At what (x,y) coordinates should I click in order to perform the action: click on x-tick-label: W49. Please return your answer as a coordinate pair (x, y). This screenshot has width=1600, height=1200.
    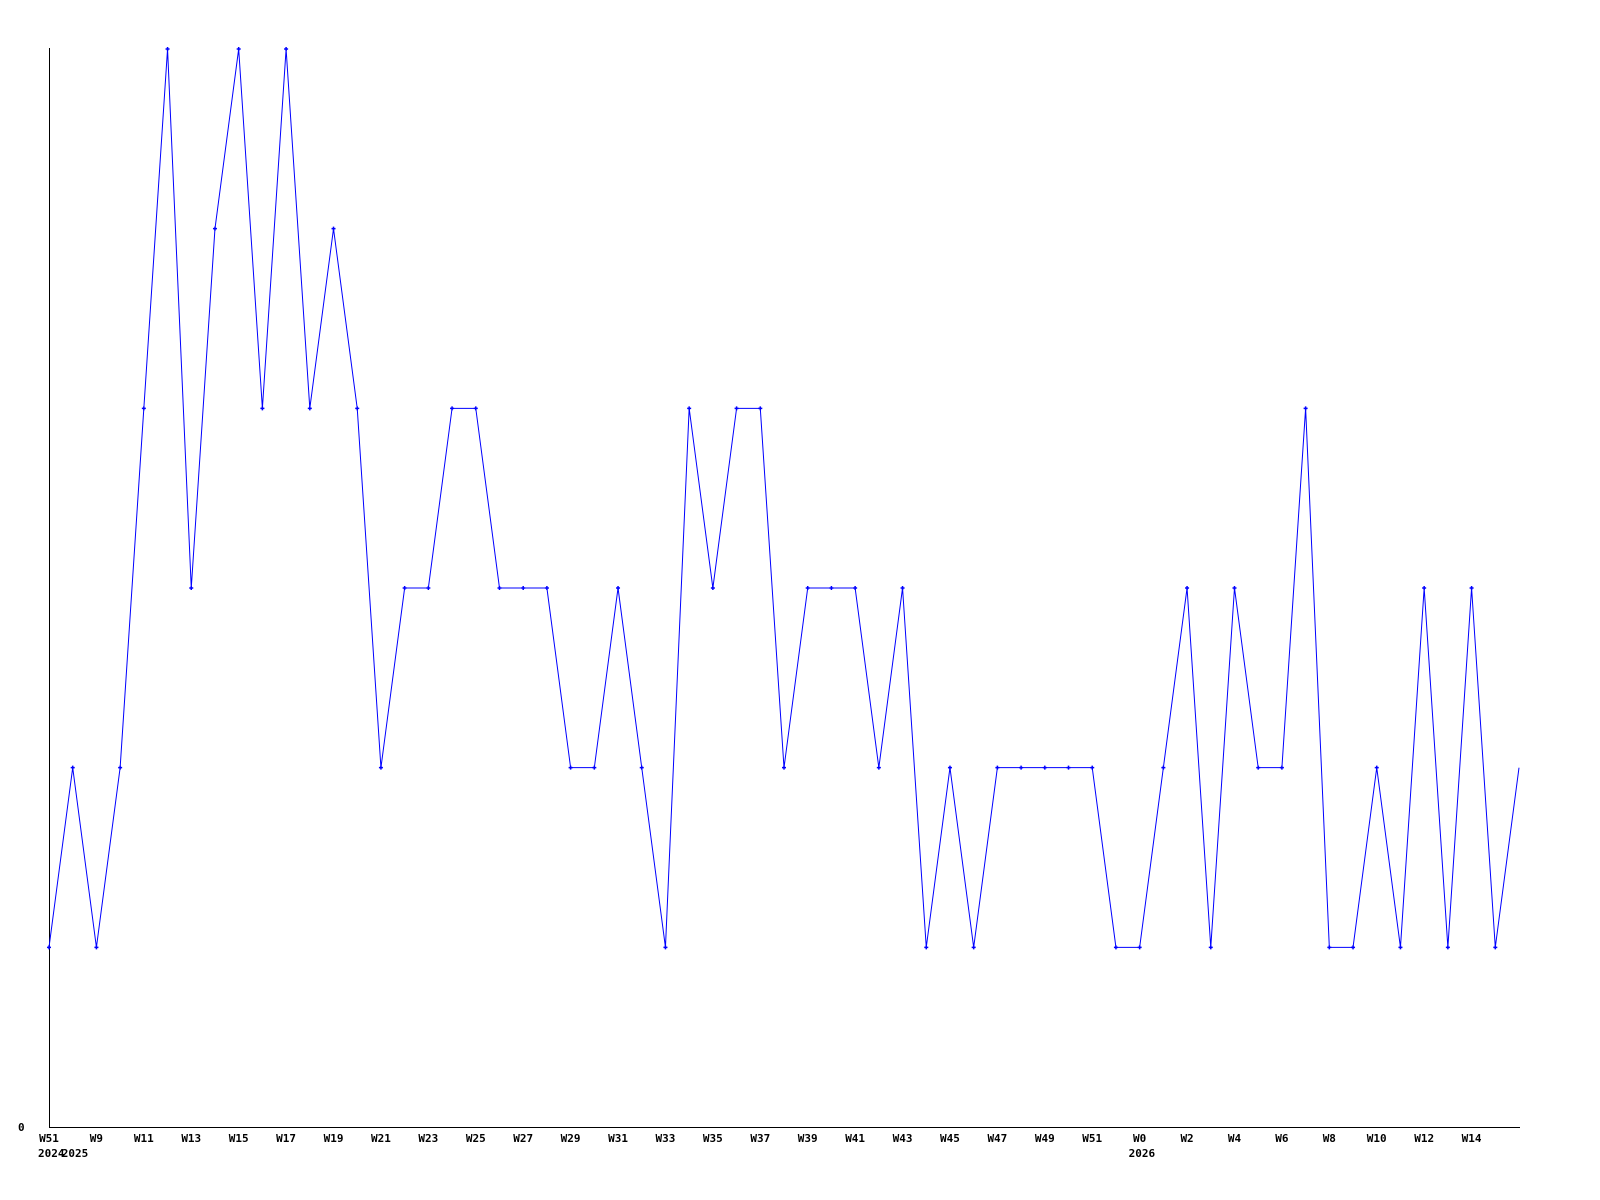
    Looking at the image, I should click on (1045, 1138).